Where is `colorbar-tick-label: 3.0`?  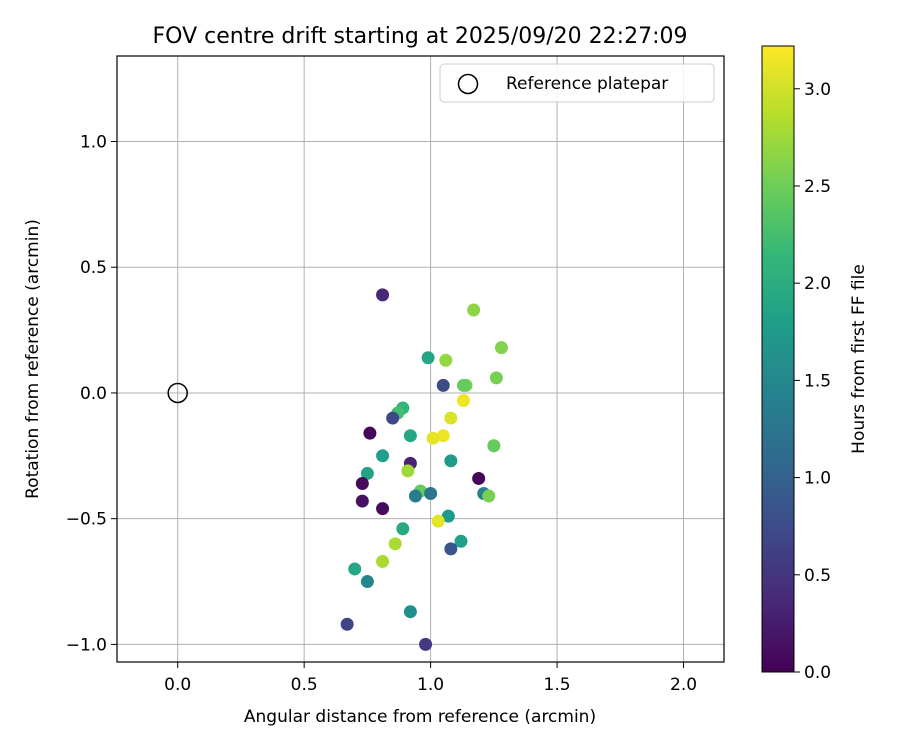 colorbar-tick-label: 3.0 is located at coordinates (817, 90).